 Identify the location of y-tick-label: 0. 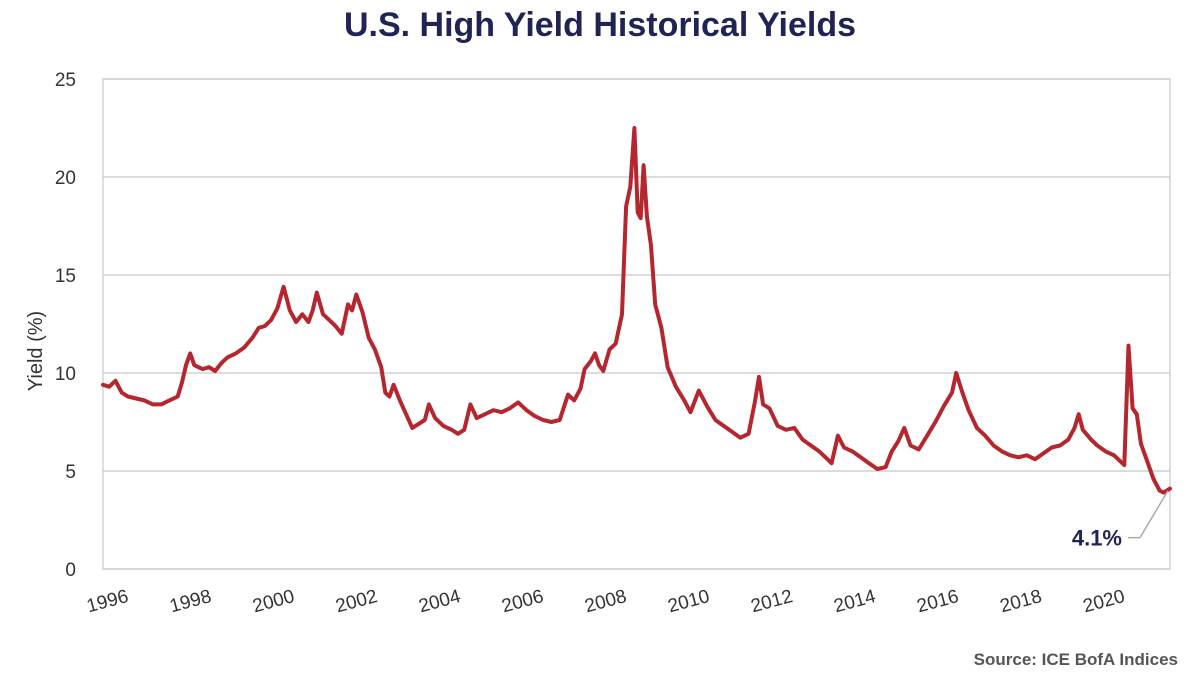
(70, 570).